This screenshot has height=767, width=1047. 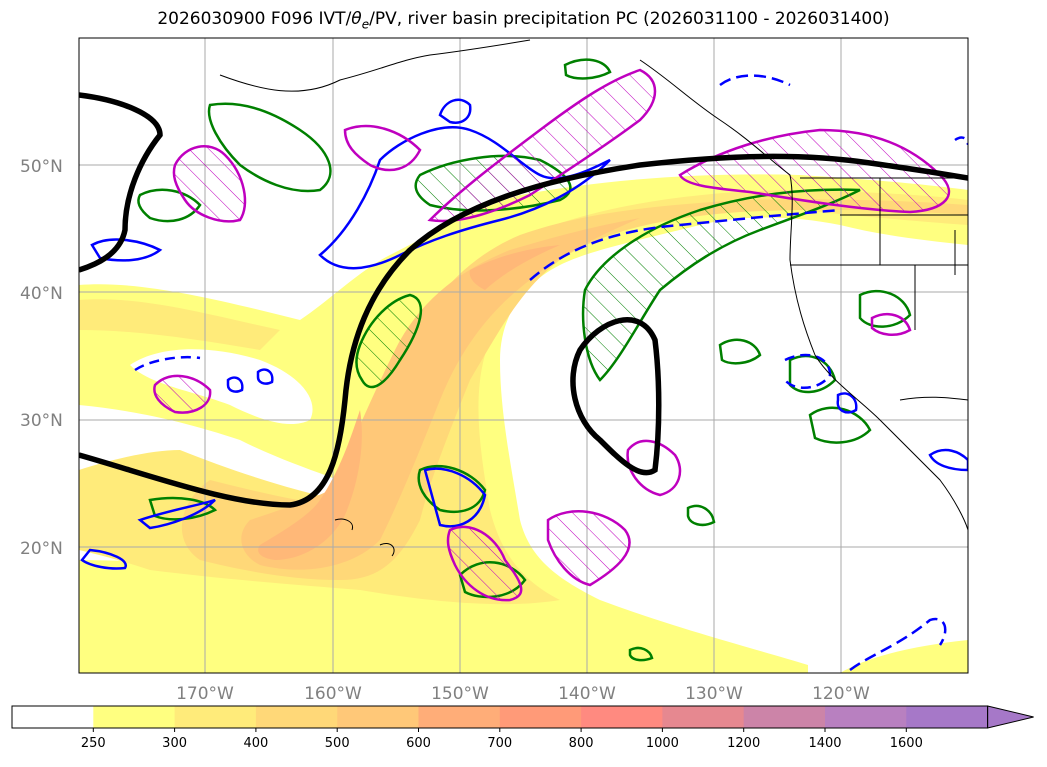 What do you see at coordinates (616, 396) in the screenshot?
I see `pv-contour-cutoff` at bounding box center [616, 396].